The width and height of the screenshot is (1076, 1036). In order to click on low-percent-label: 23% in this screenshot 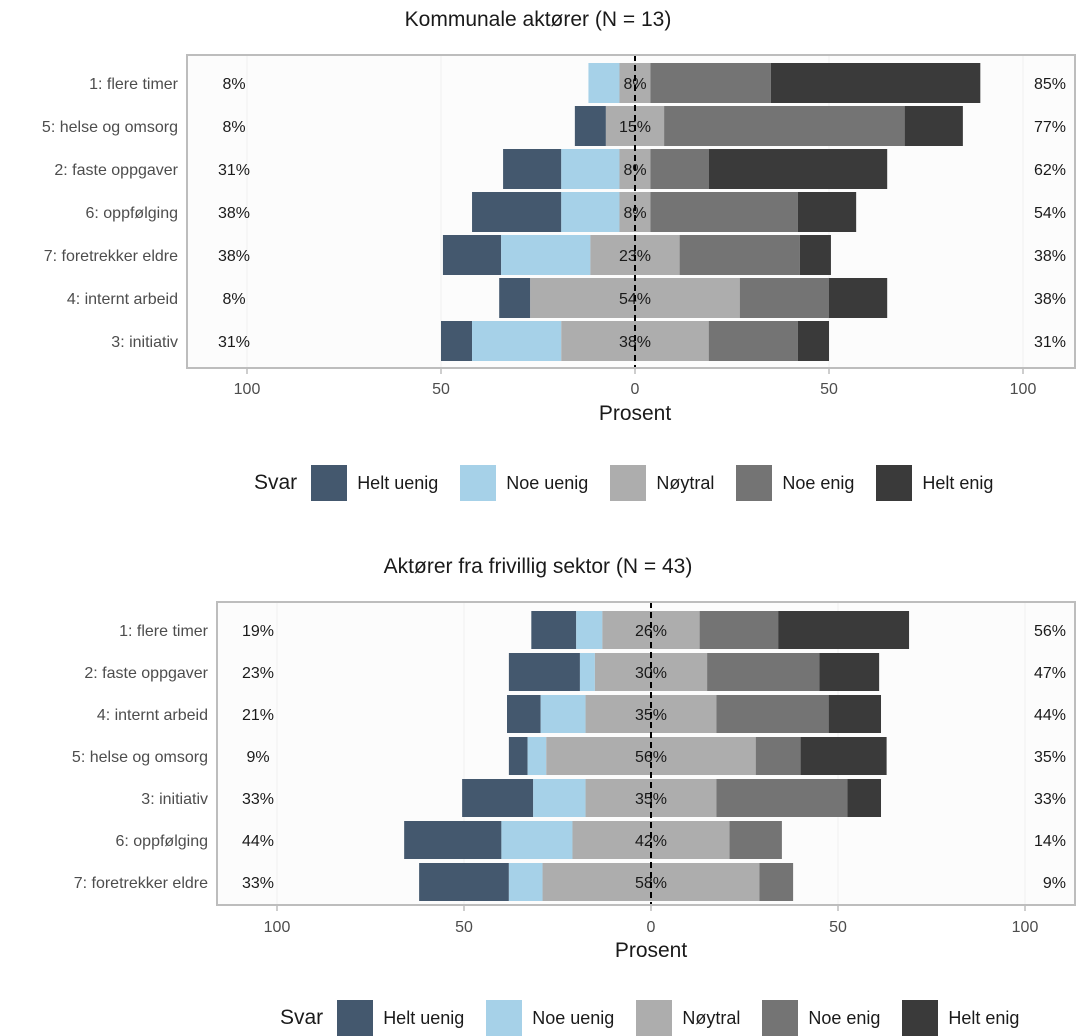, I will do `click(258, 673)`.